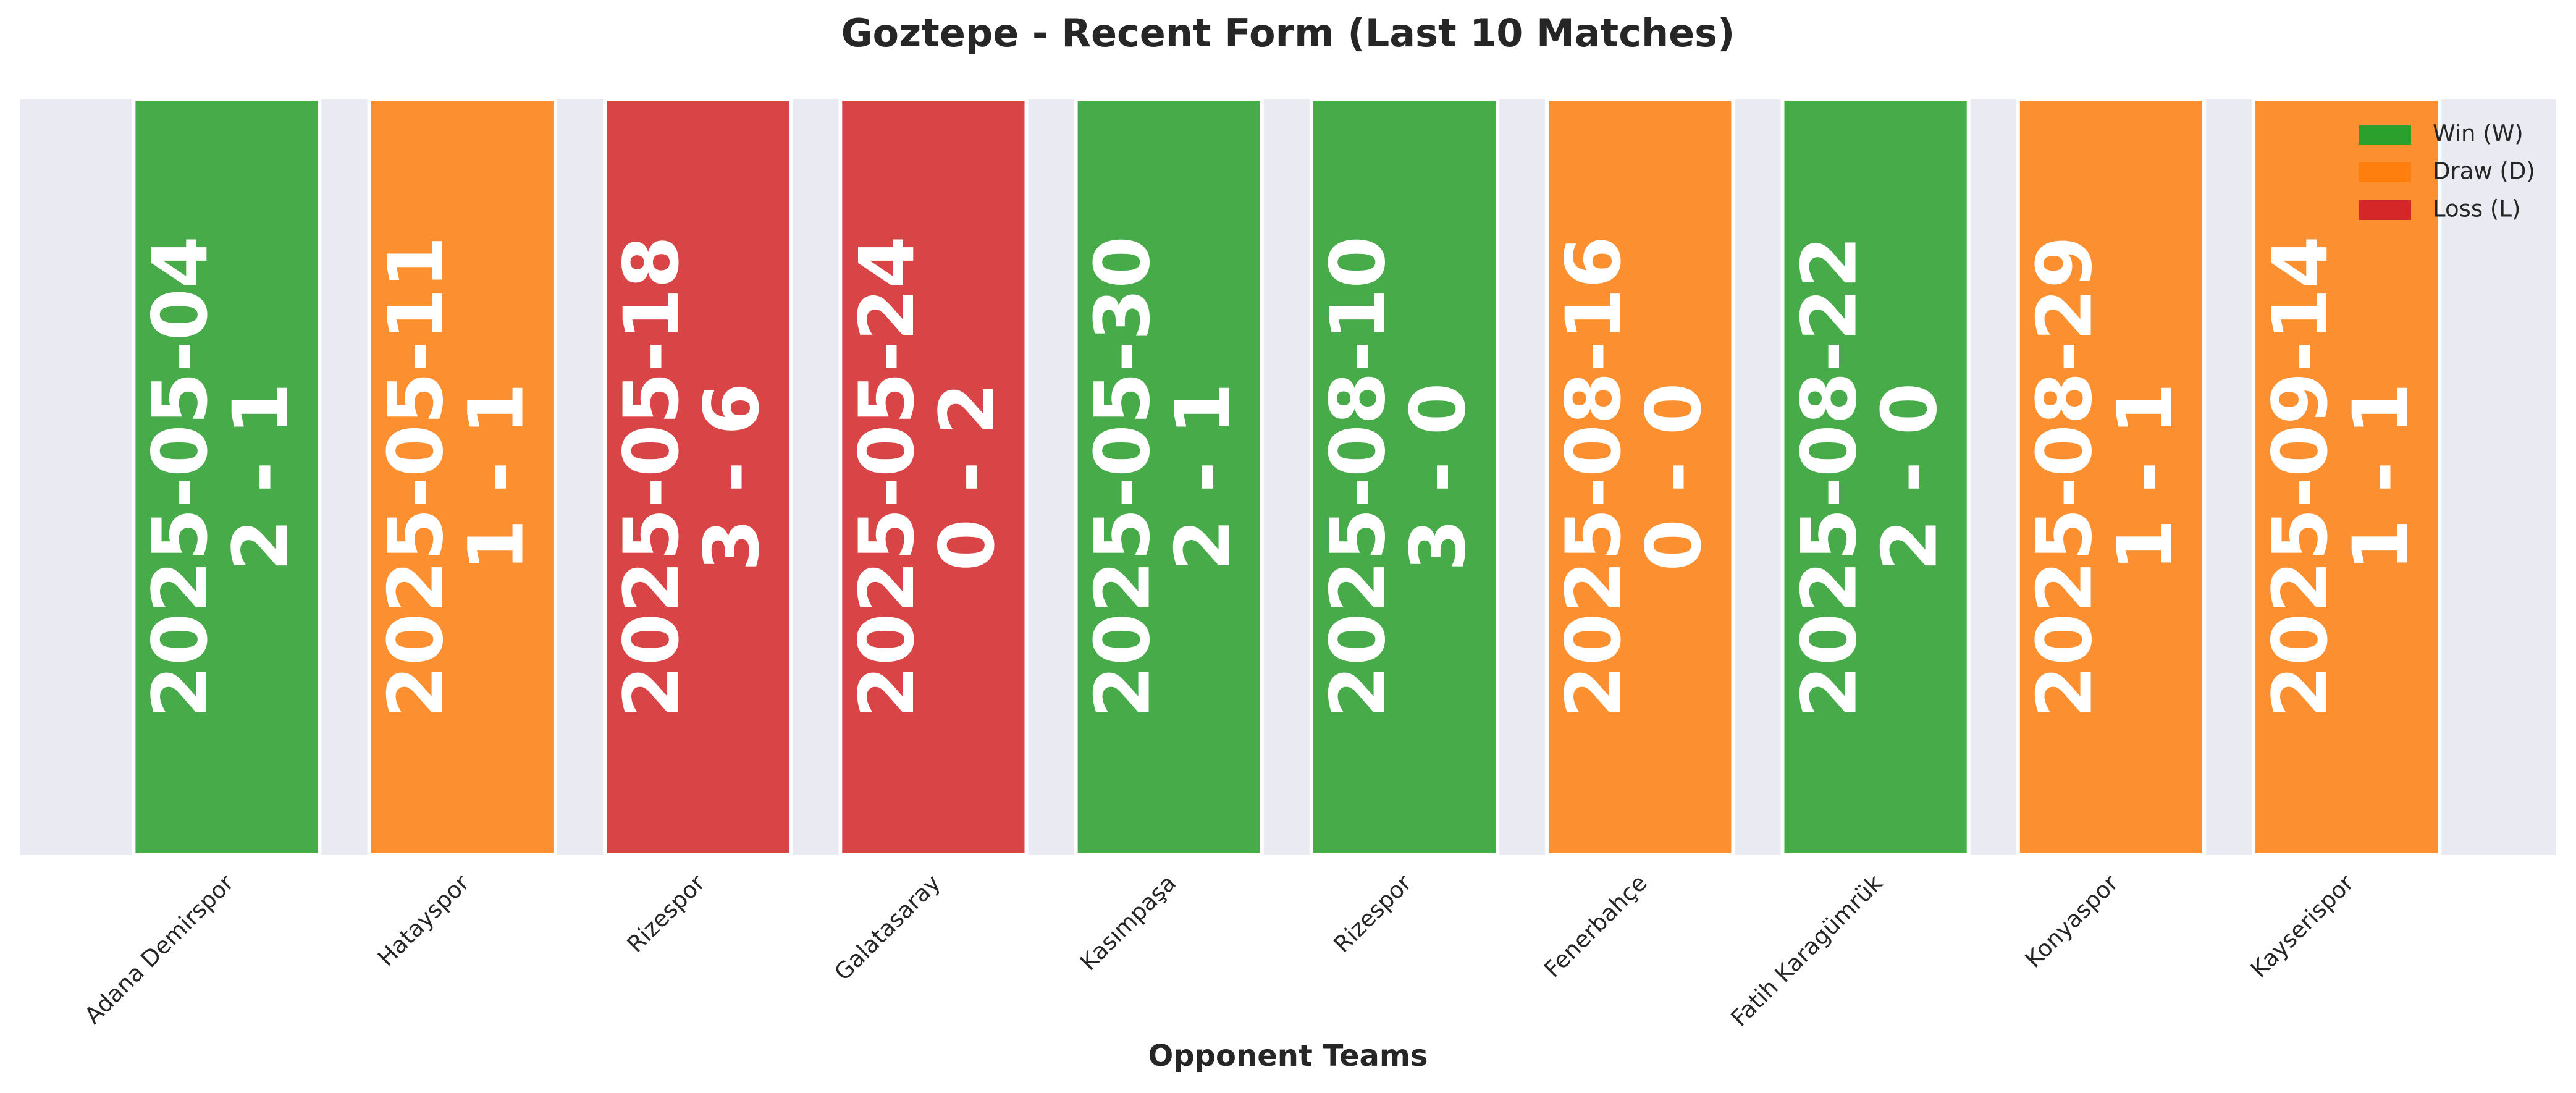  What do you see at coordinates (1288, 33) in the screenshot?
I see `chart-title: Goztepe - Recent Form (Last 10 Matches)` at bounding box center [1288, 33].